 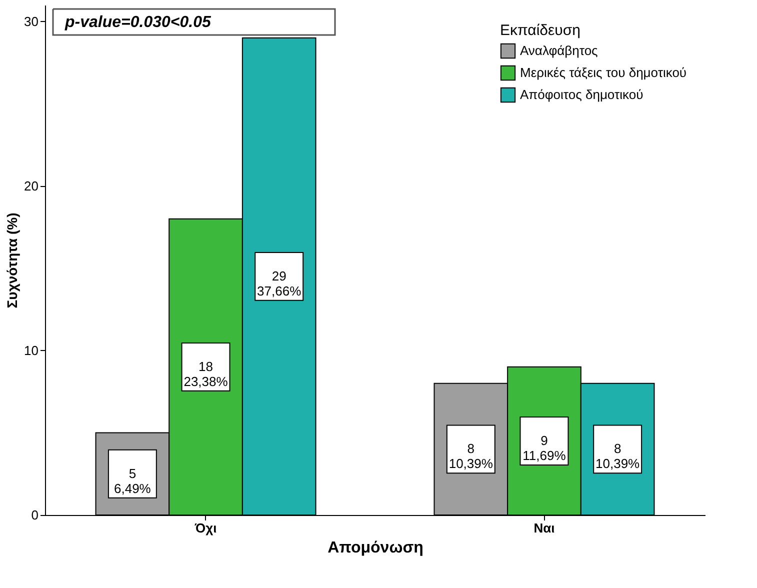 What do you see at coordinates (138, 22) in the screenshot?
I see `annotation: p-value=0.030<0.05` at bounding box center [138, 22].